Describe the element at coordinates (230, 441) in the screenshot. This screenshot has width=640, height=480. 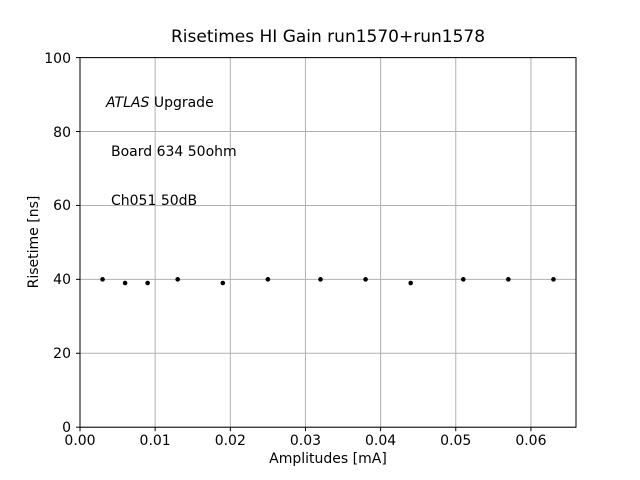
I see `x-tick-label: 0.02` at that location.